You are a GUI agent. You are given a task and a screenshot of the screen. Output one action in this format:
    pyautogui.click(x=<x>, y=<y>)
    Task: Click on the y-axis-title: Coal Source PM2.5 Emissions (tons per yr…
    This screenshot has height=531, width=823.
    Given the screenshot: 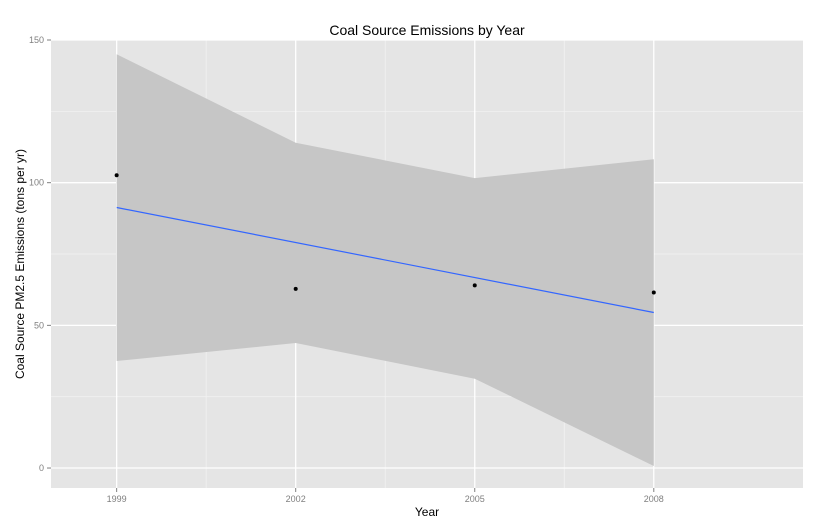 What is the action you would take?
    pyautogui.click(x=20, y=264)
    